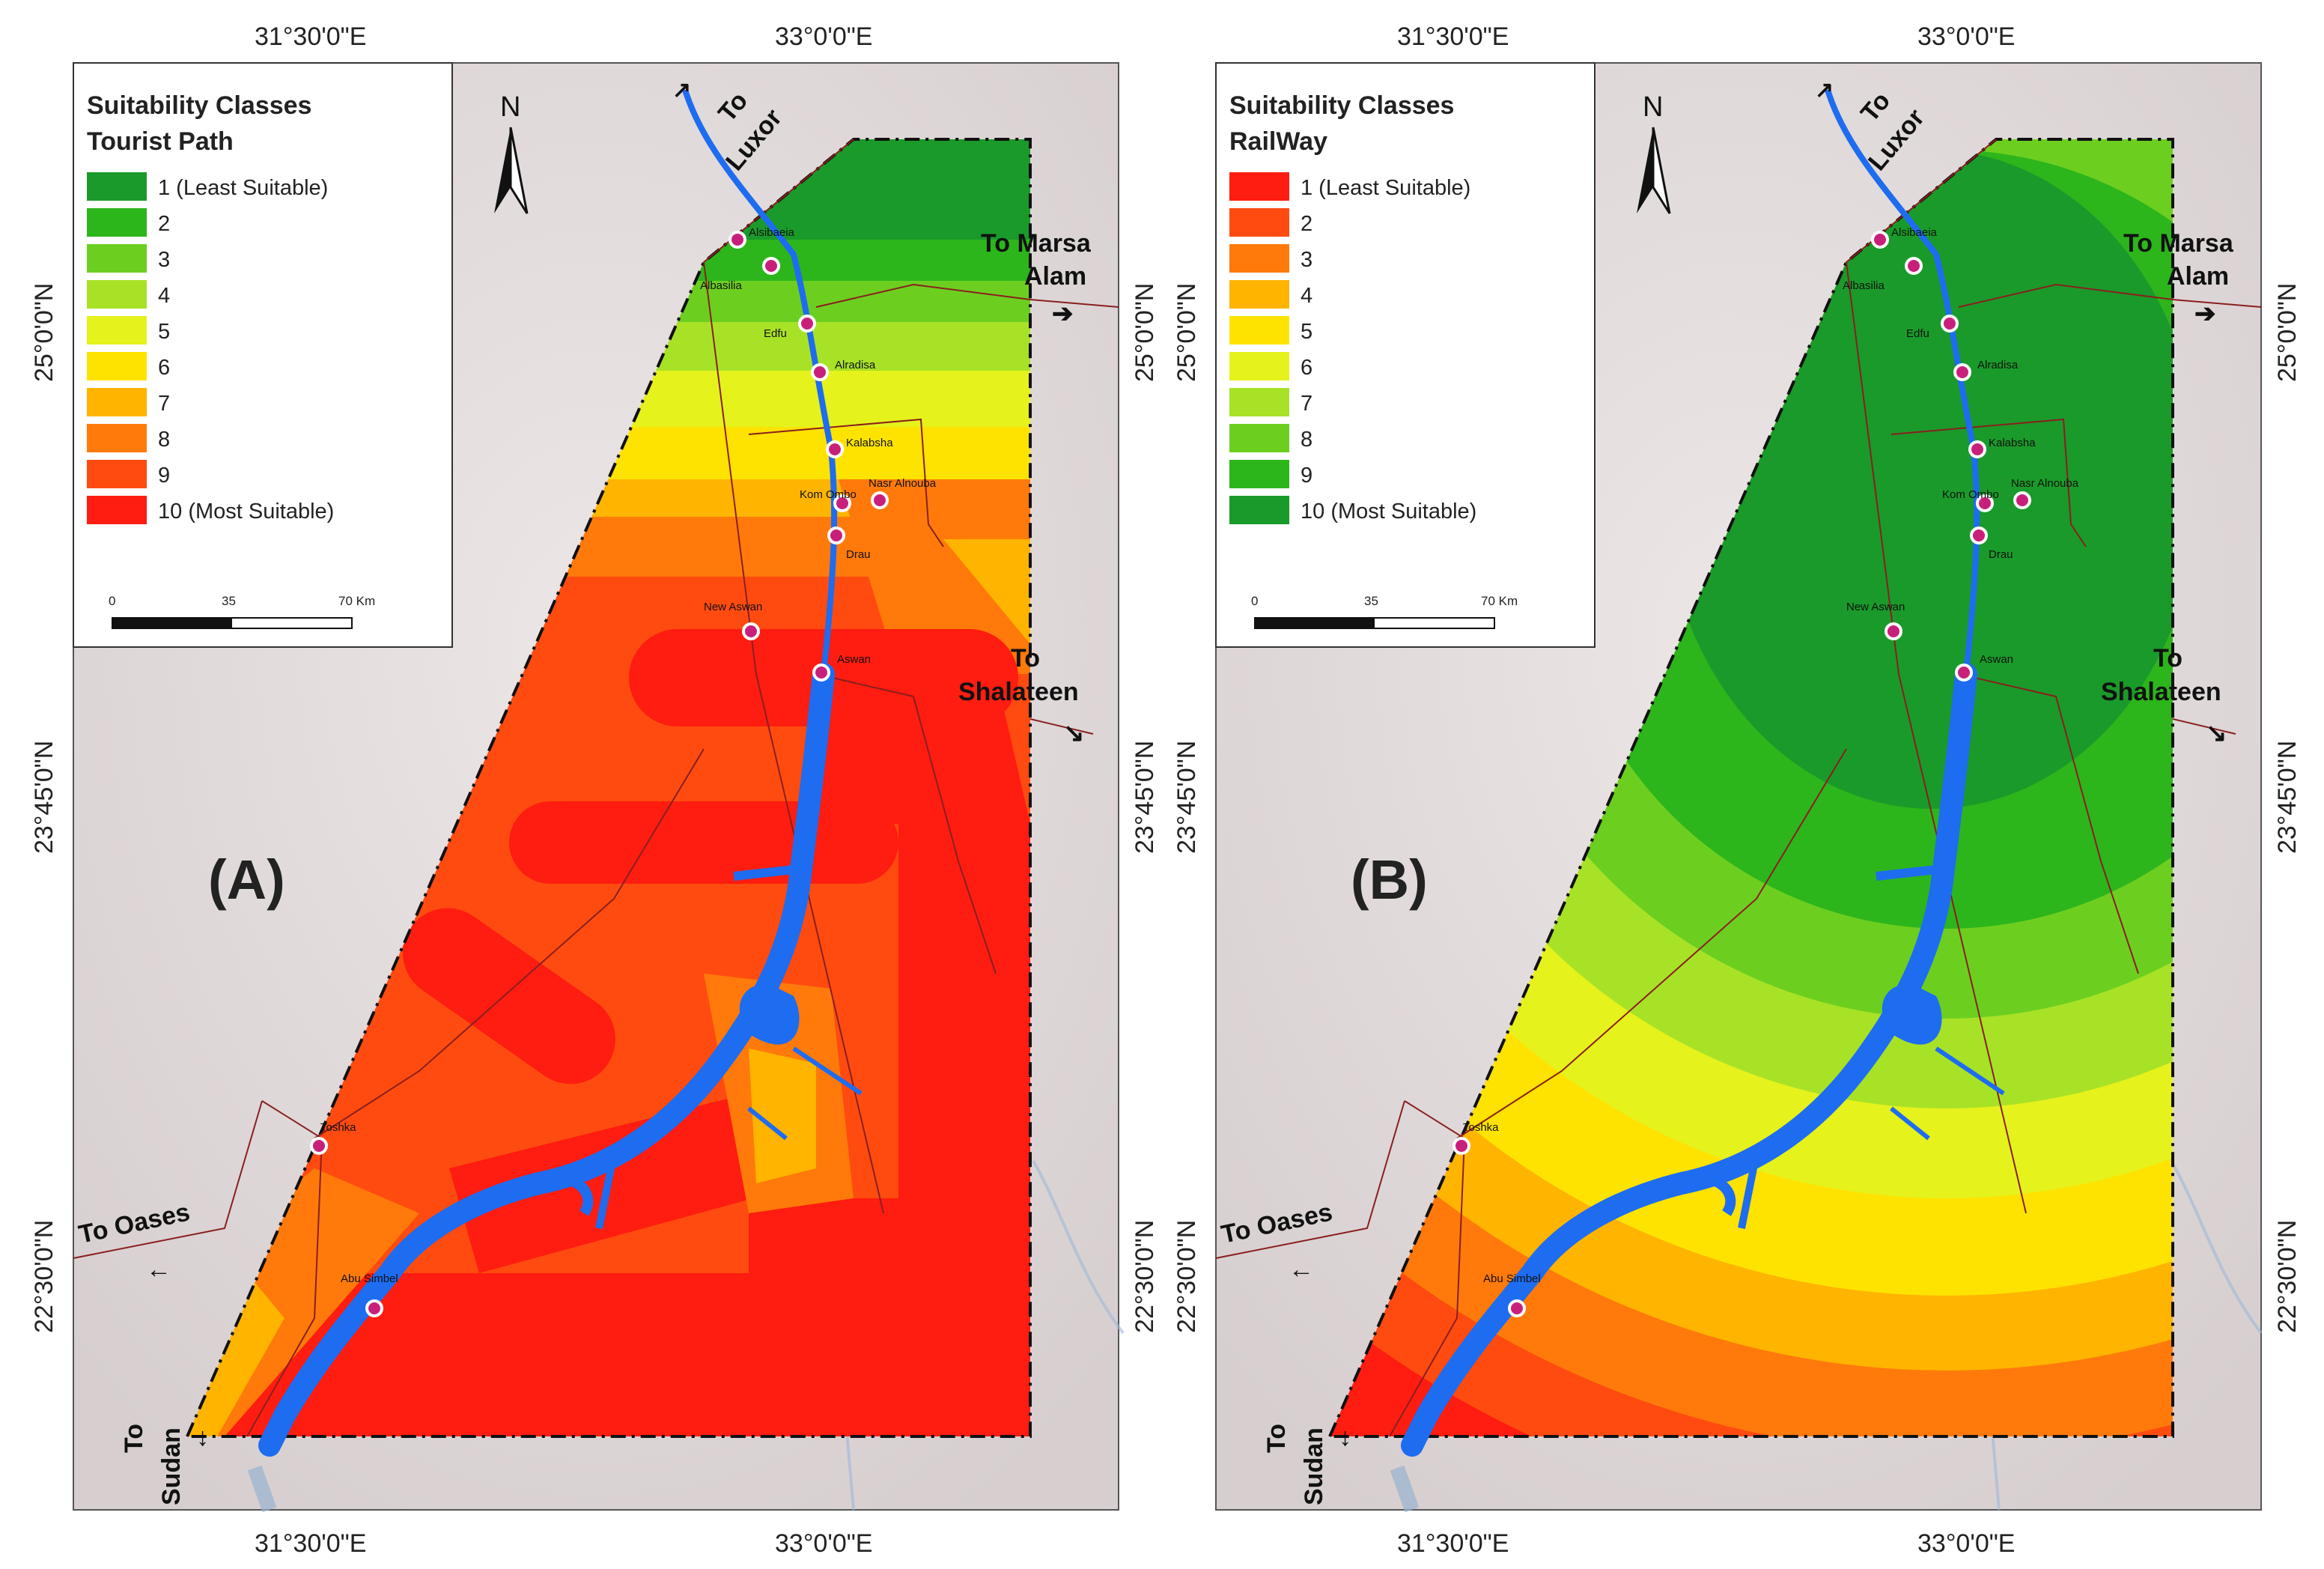 Image resolution: width=2324 pixels, height=1569 pixels. Describe the element at coordinates (246, 511) in the screenshot. I see `legend-label: 10 (Most Suitable)` at that location.